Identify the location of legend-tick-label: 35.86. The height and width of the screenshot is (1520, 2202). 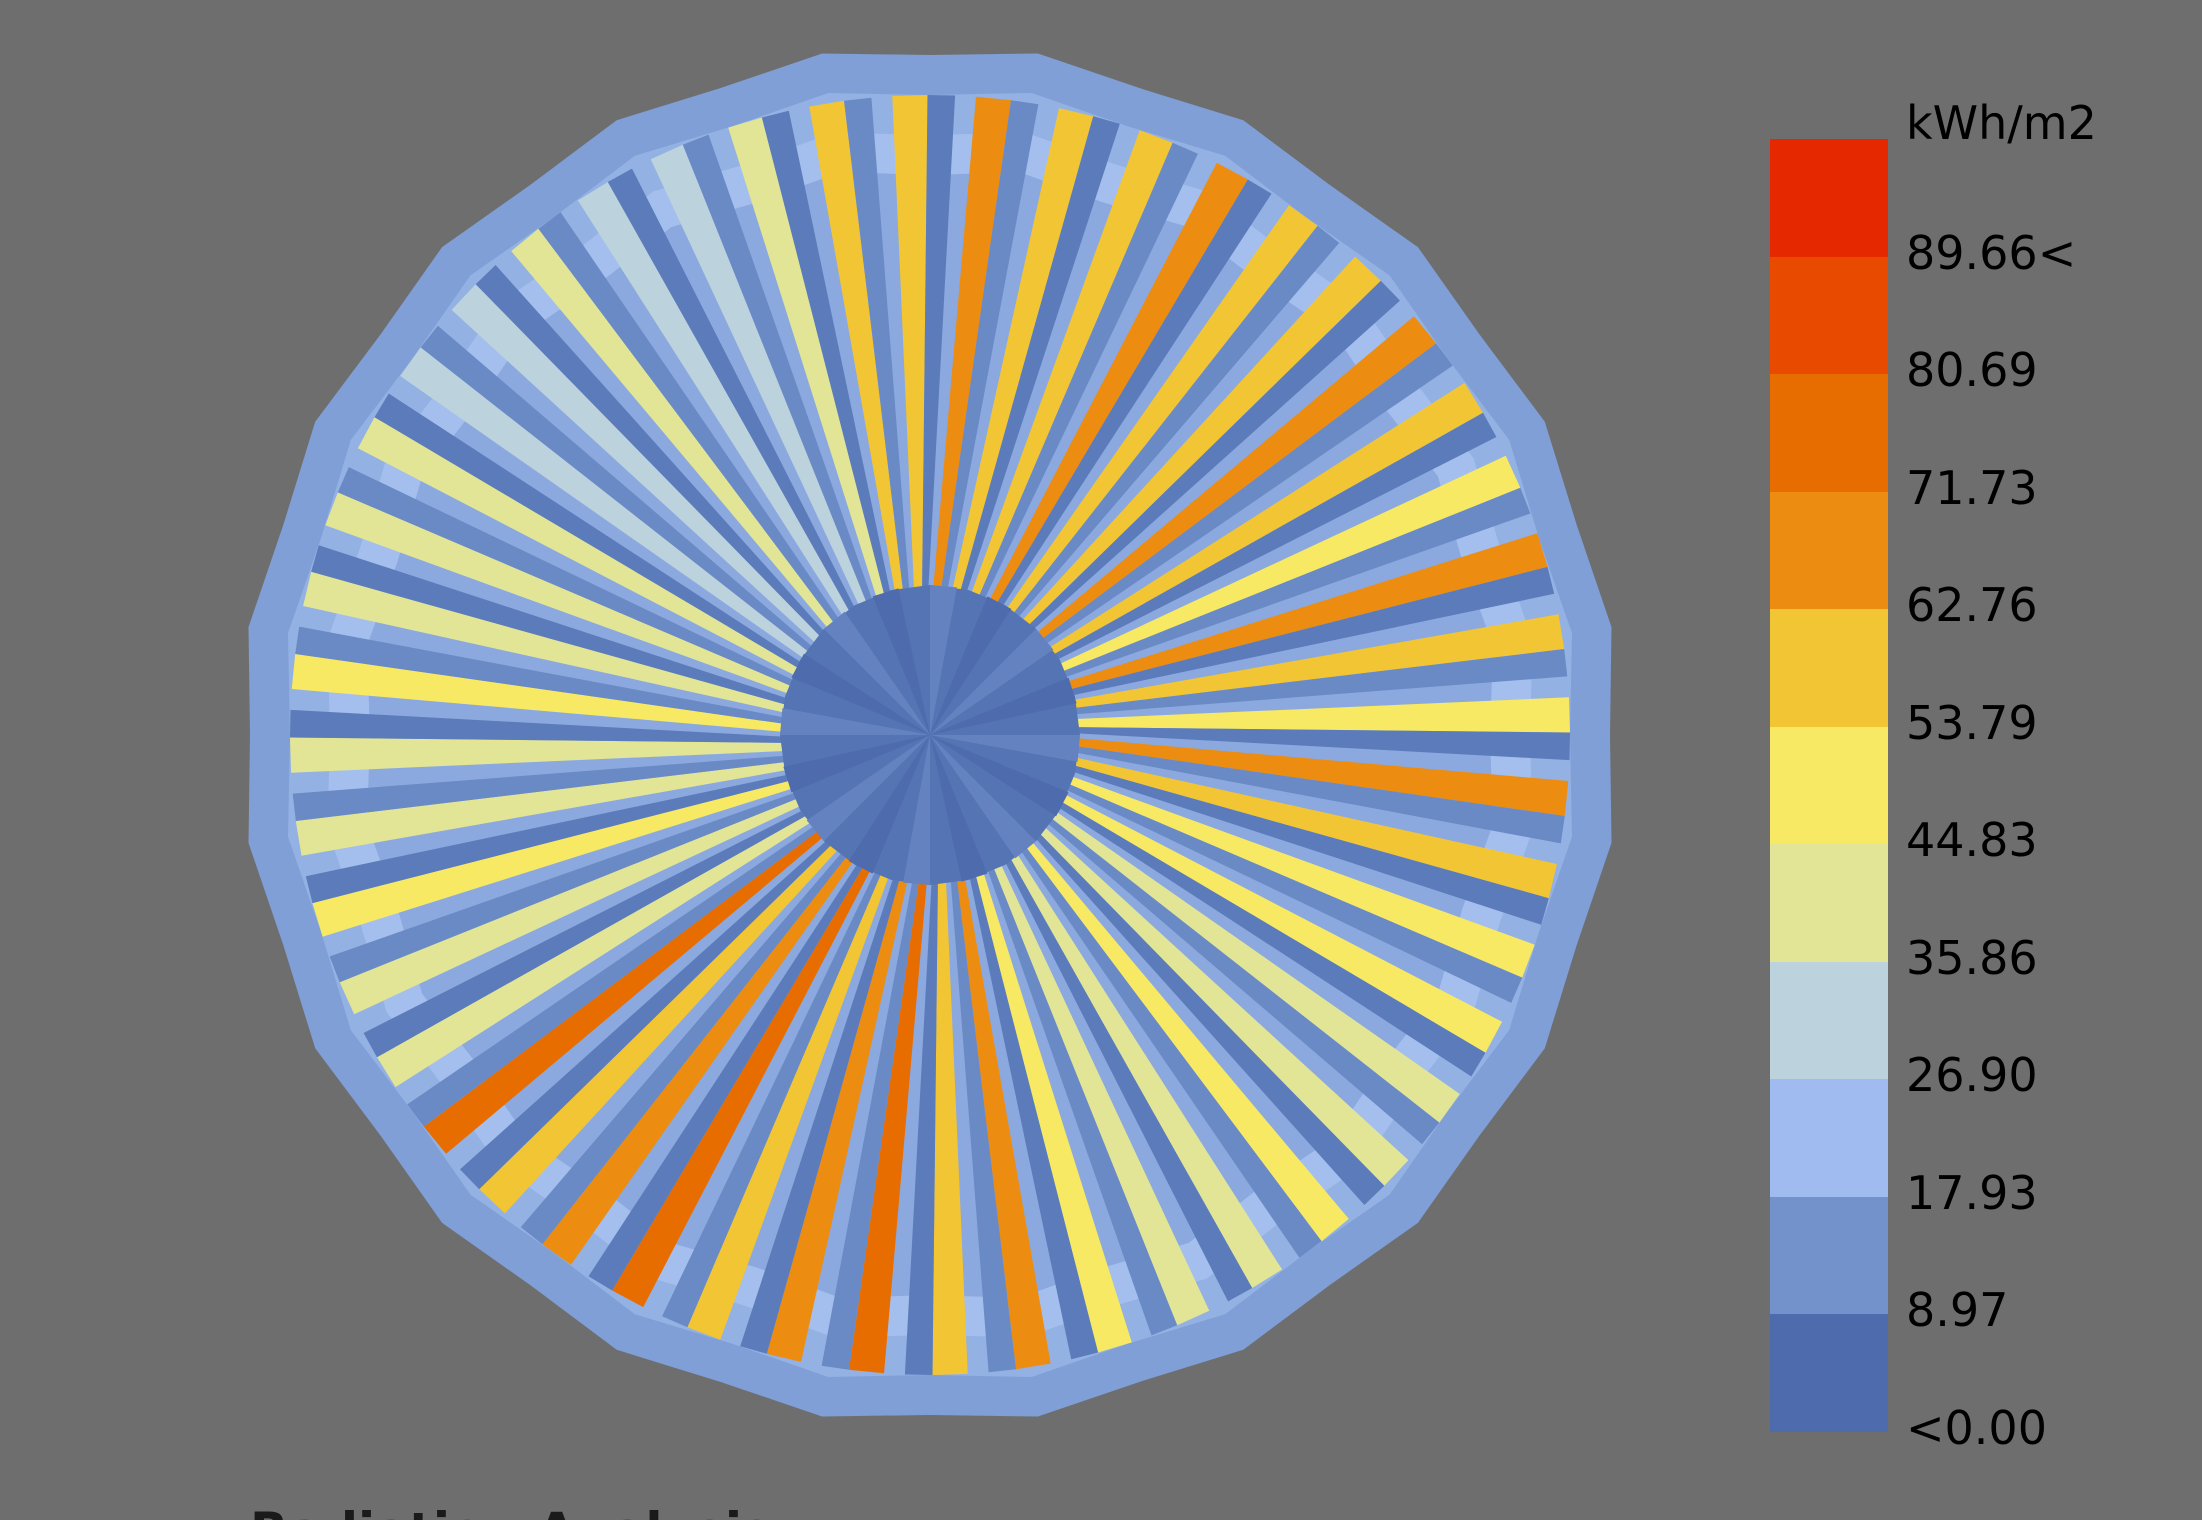
(1972, 957).